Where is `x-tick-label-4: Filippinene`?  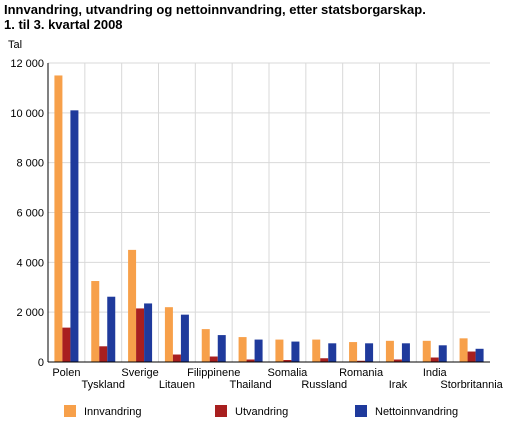 x-tick-label-4: Filippinene is located at coordinates (213, 373).